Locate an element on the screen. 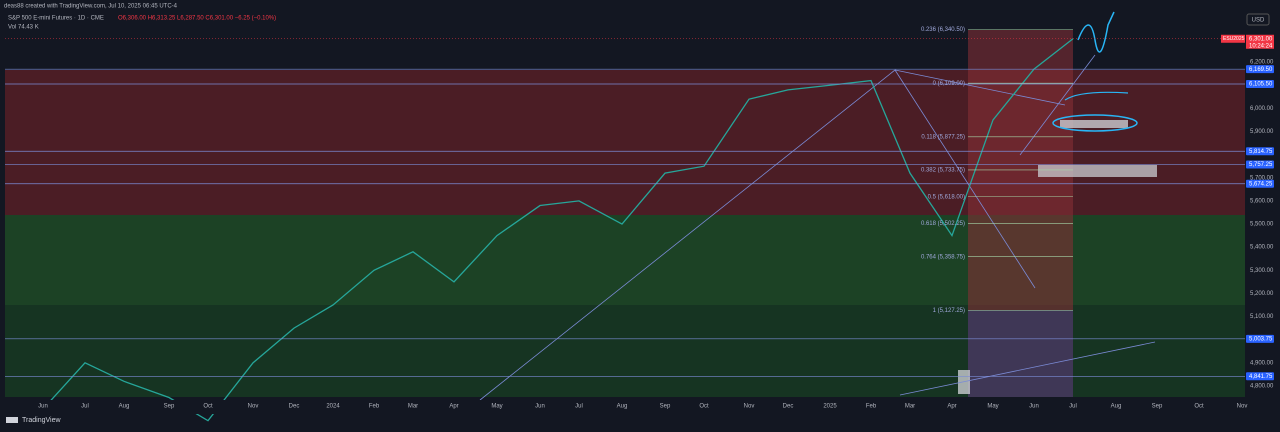 Image resolution: width=1280 pixels, height=432 pixels. symbol: S&P 500 E-mini Futures · 1D · CME is located at coordinates (56, 19).